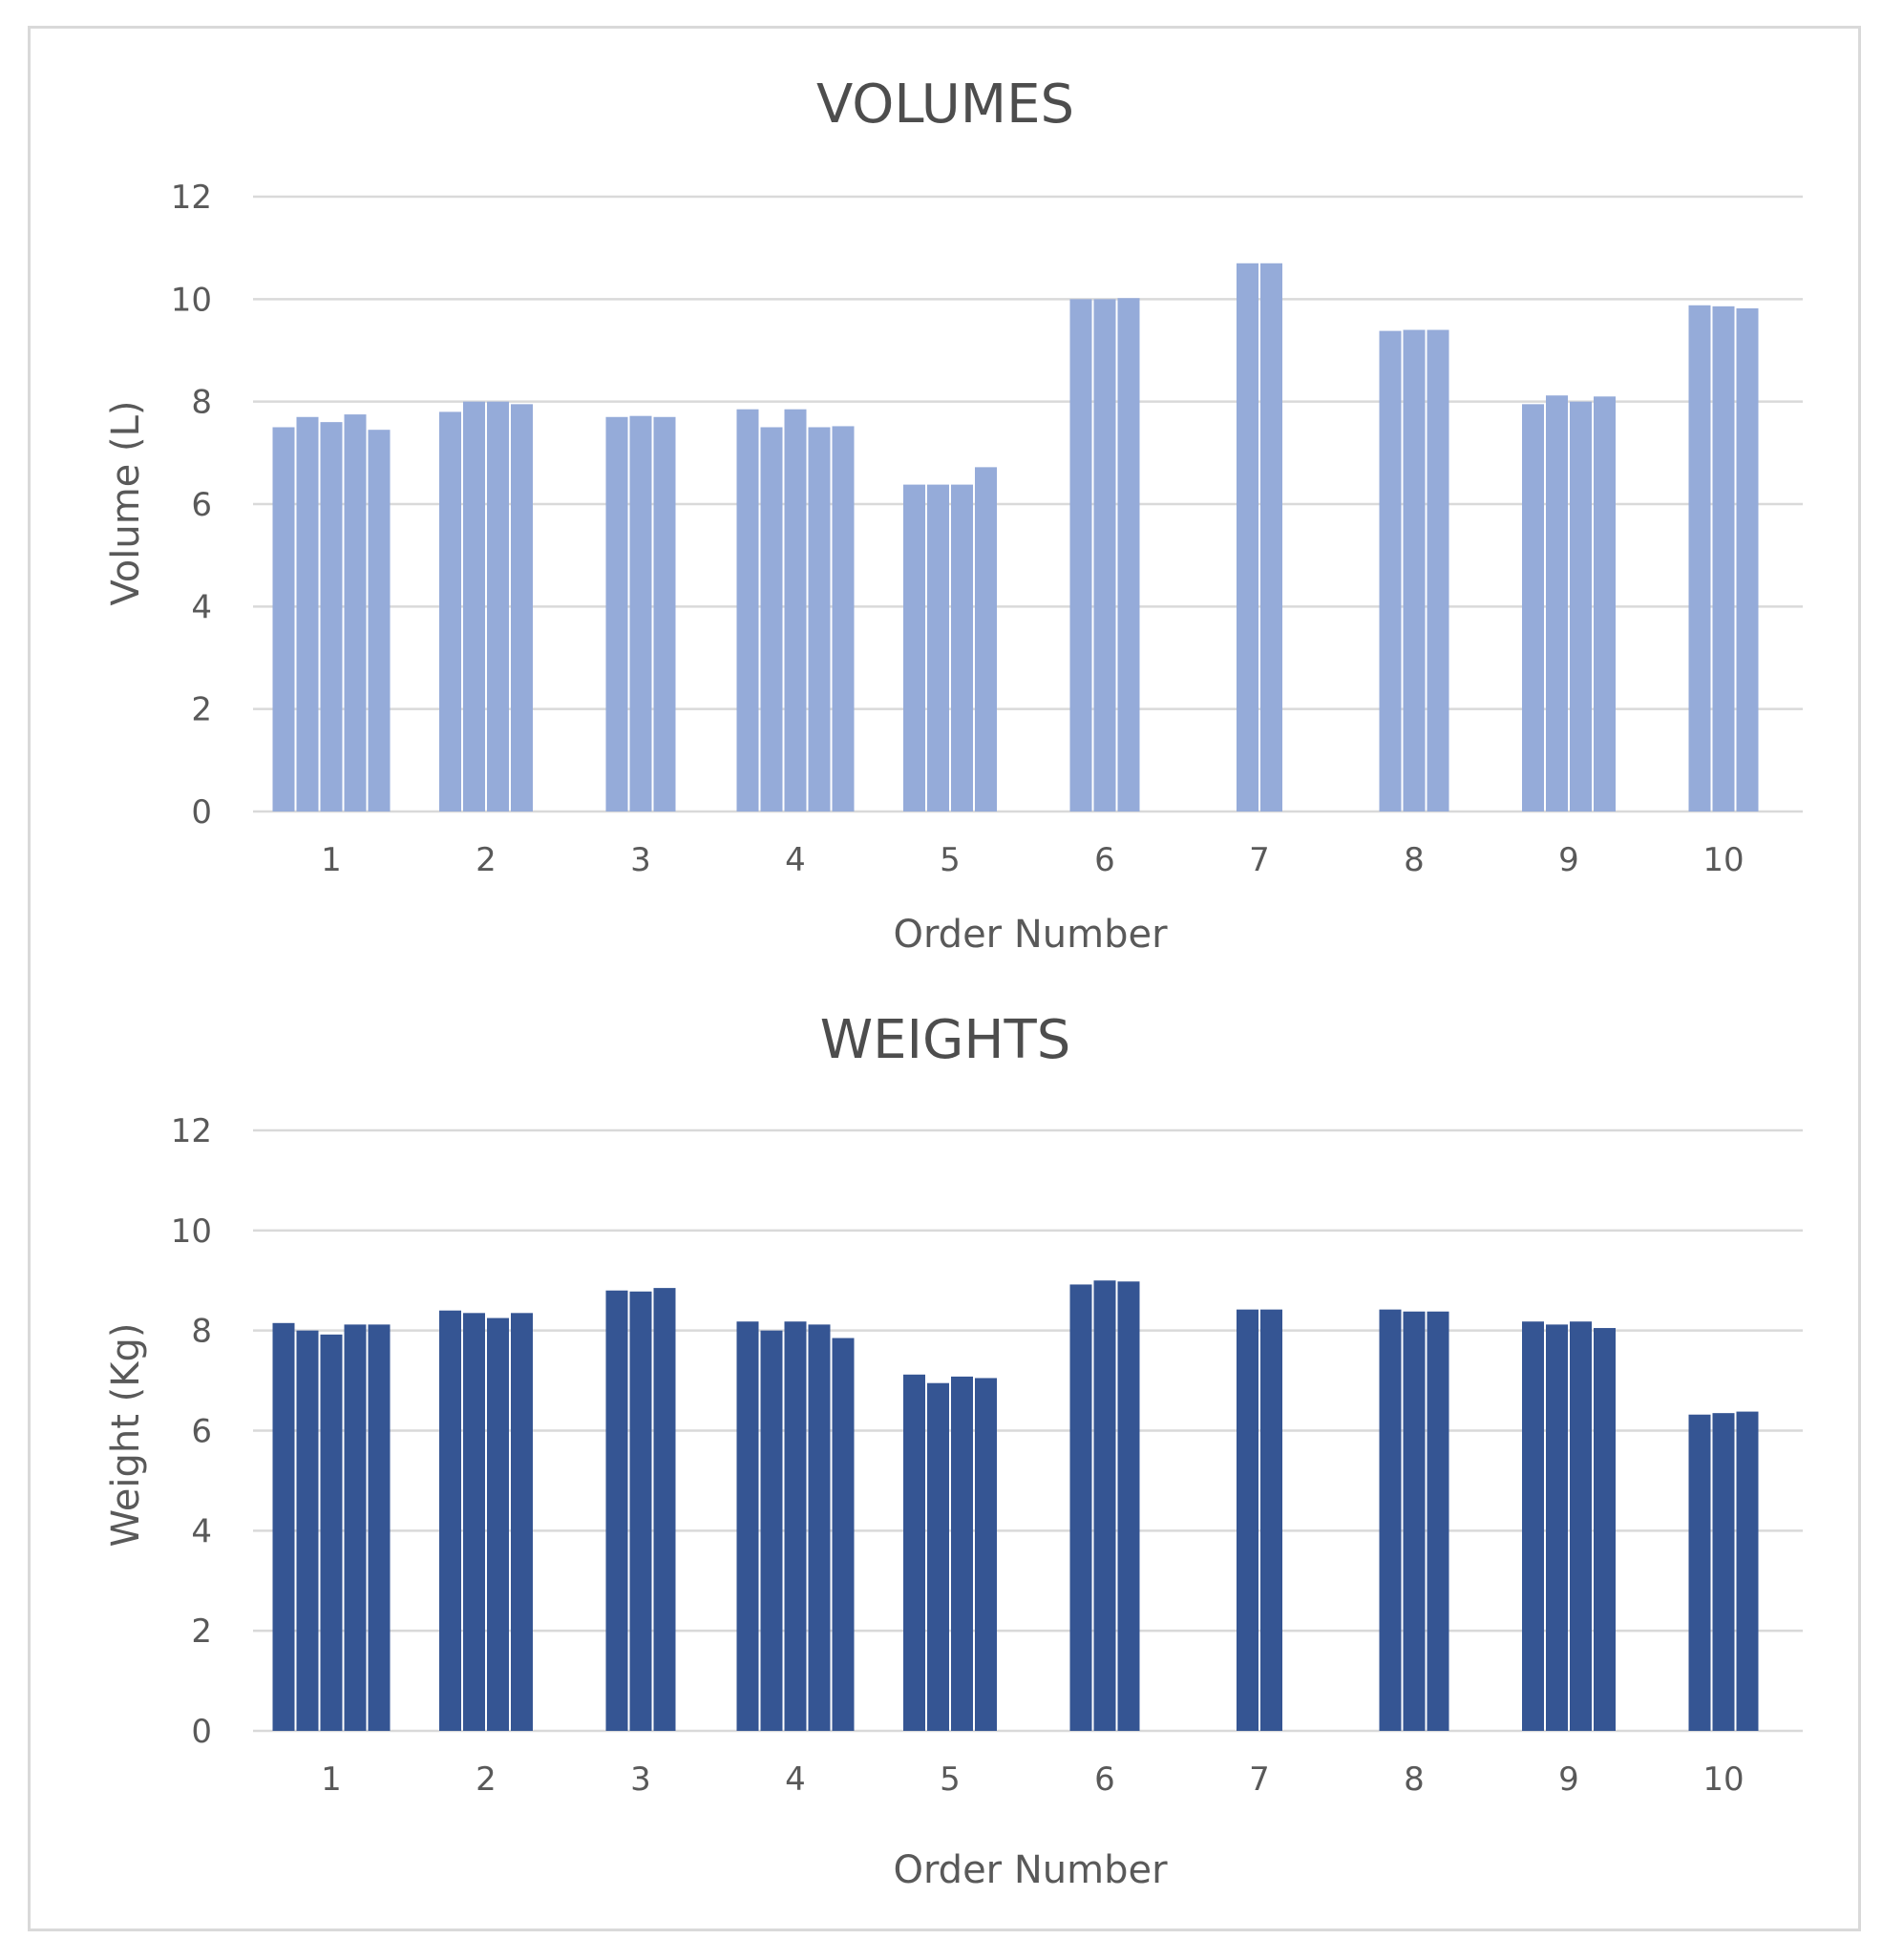 The image size is (1882, 1960). What do you see at coordinates (950, 860) in the screenshot?
I see `x-tick-label: 5` at bounding box center [950, 860].